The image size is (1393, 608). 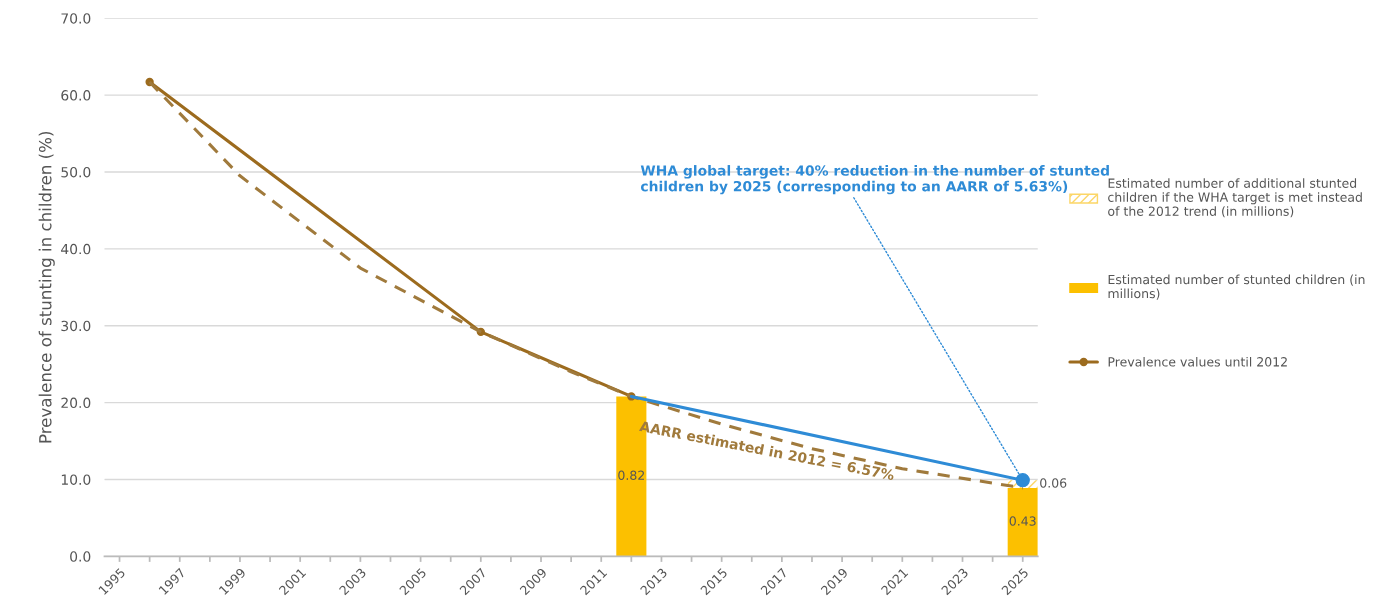 What do you see at coordinates (76, 249) in the screenshot?
I see `y-tick-label: 40.0` at bounding box center [76, 249].